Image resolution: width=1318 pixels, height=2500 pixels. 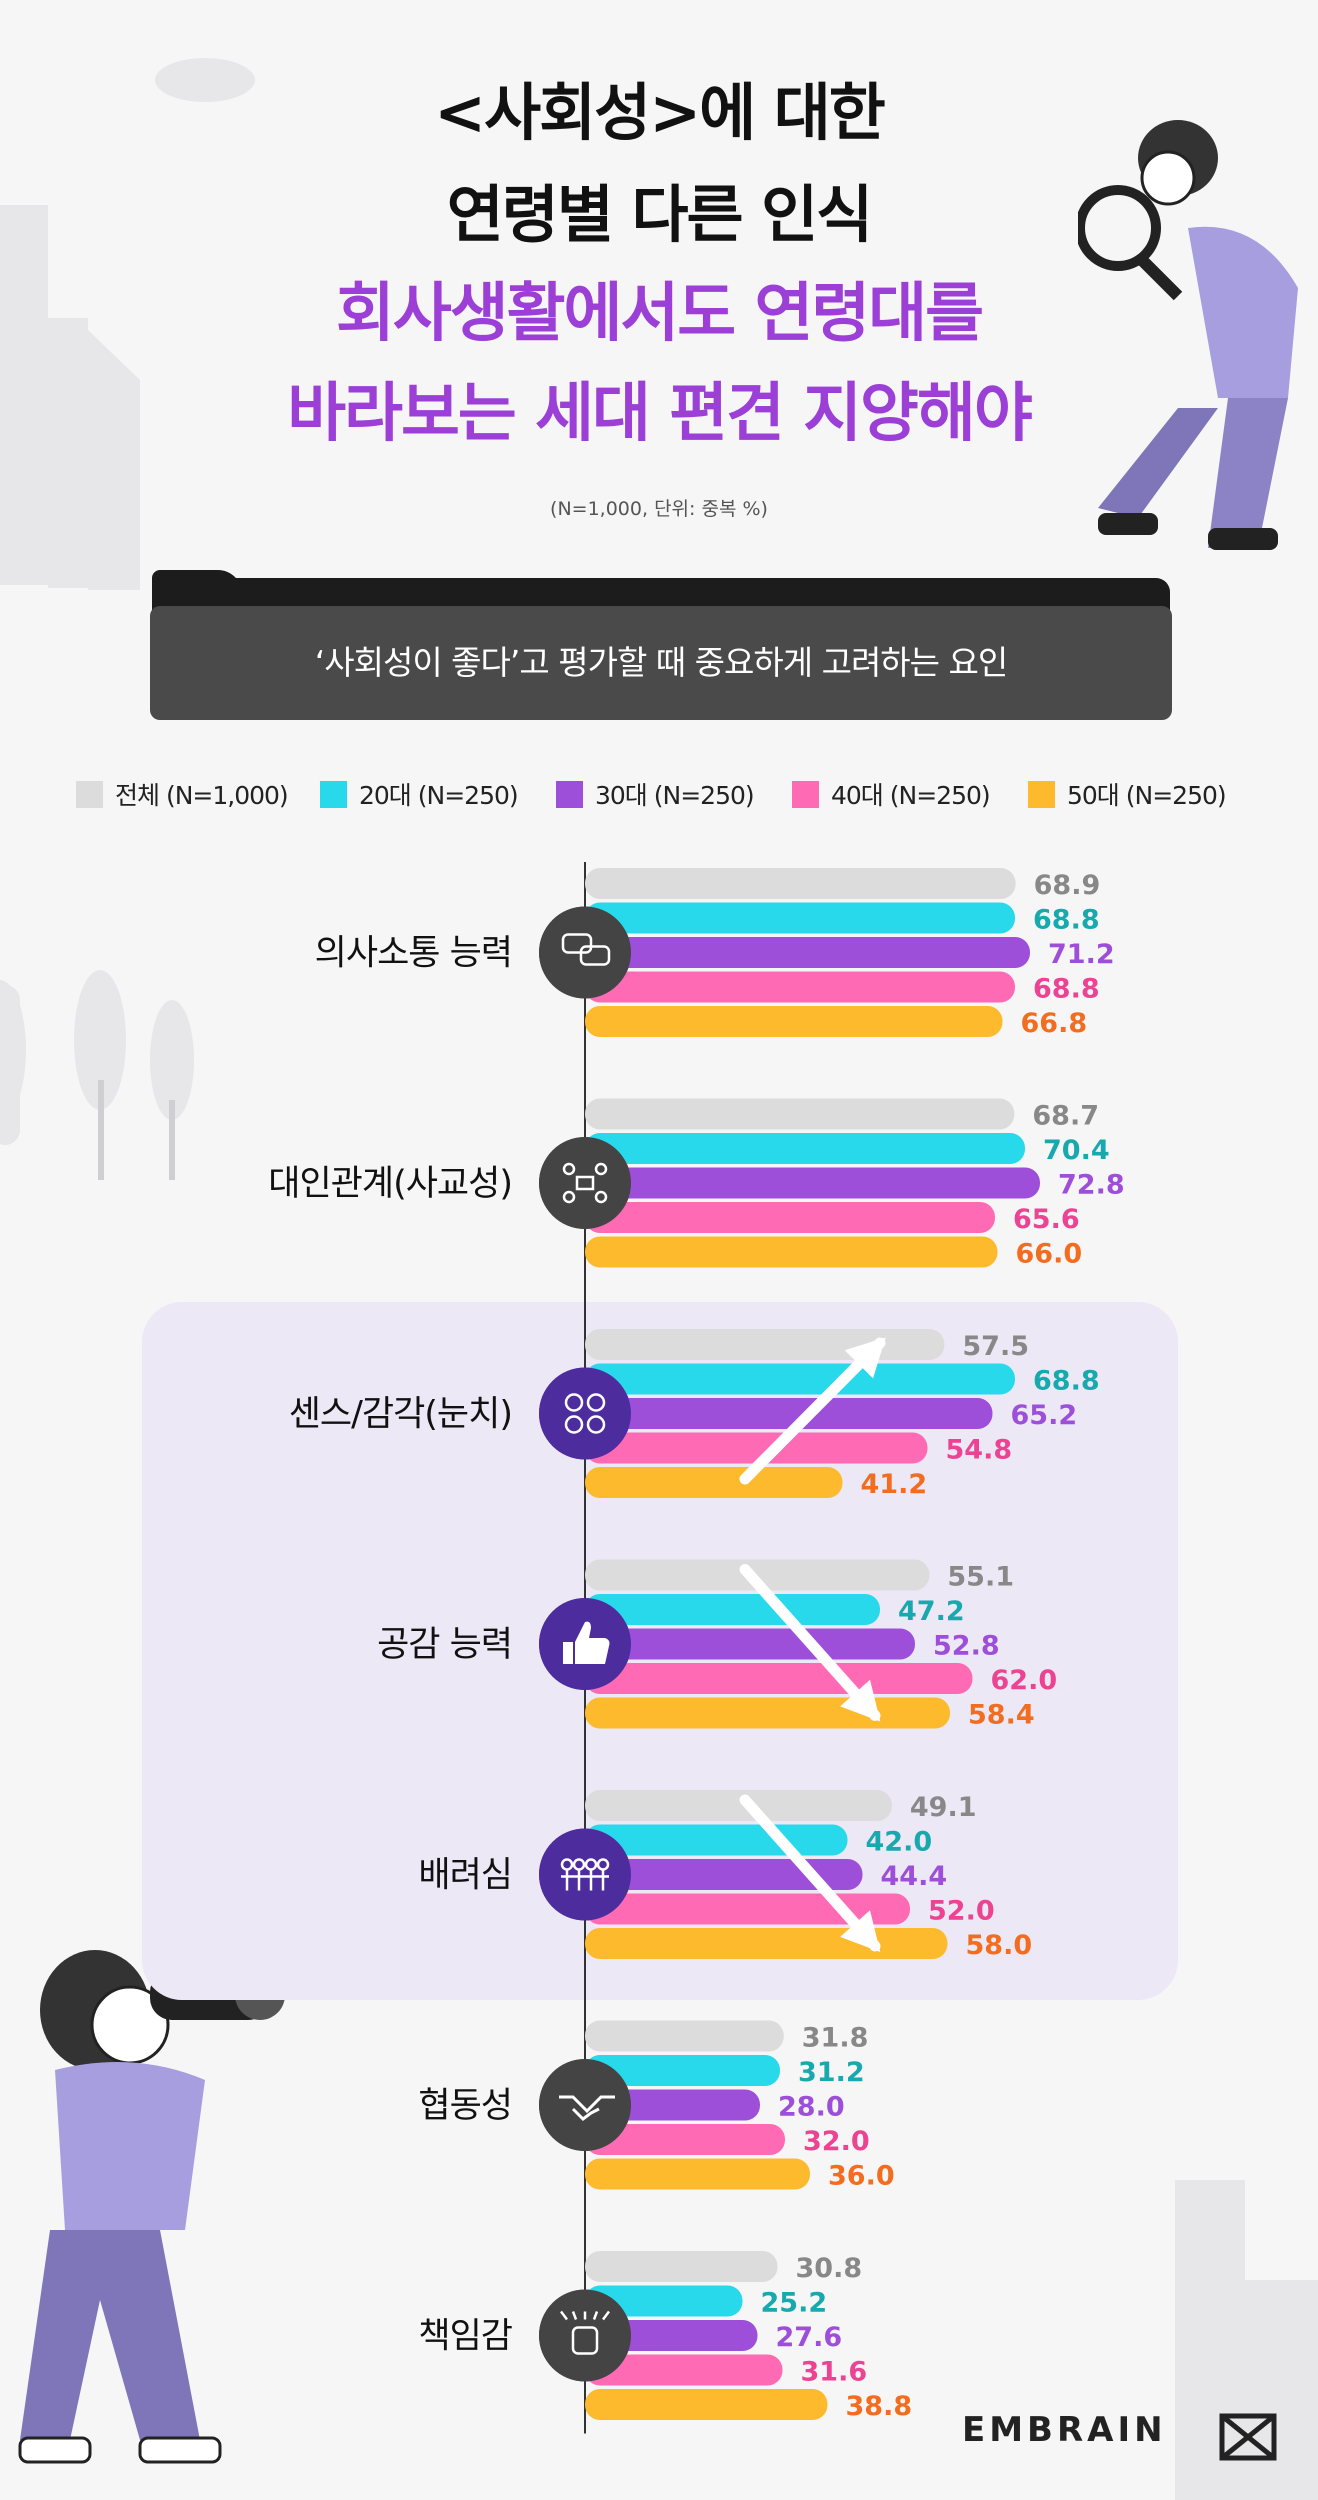 I want to click on value-label: 65.2, so click(x=1044, y=1415).